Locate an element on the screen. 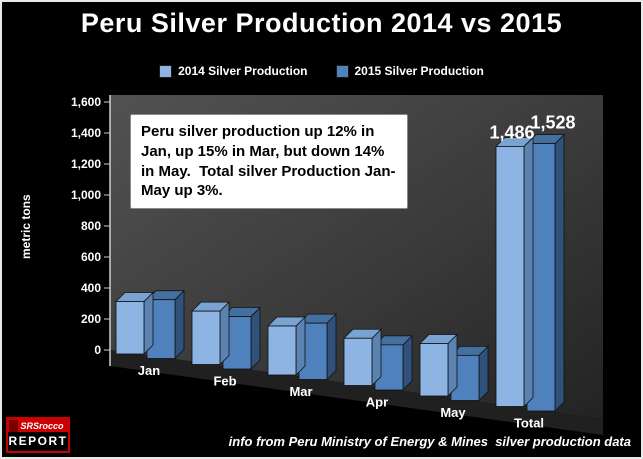  category-label: Mar is located at coordinates (300, 391).